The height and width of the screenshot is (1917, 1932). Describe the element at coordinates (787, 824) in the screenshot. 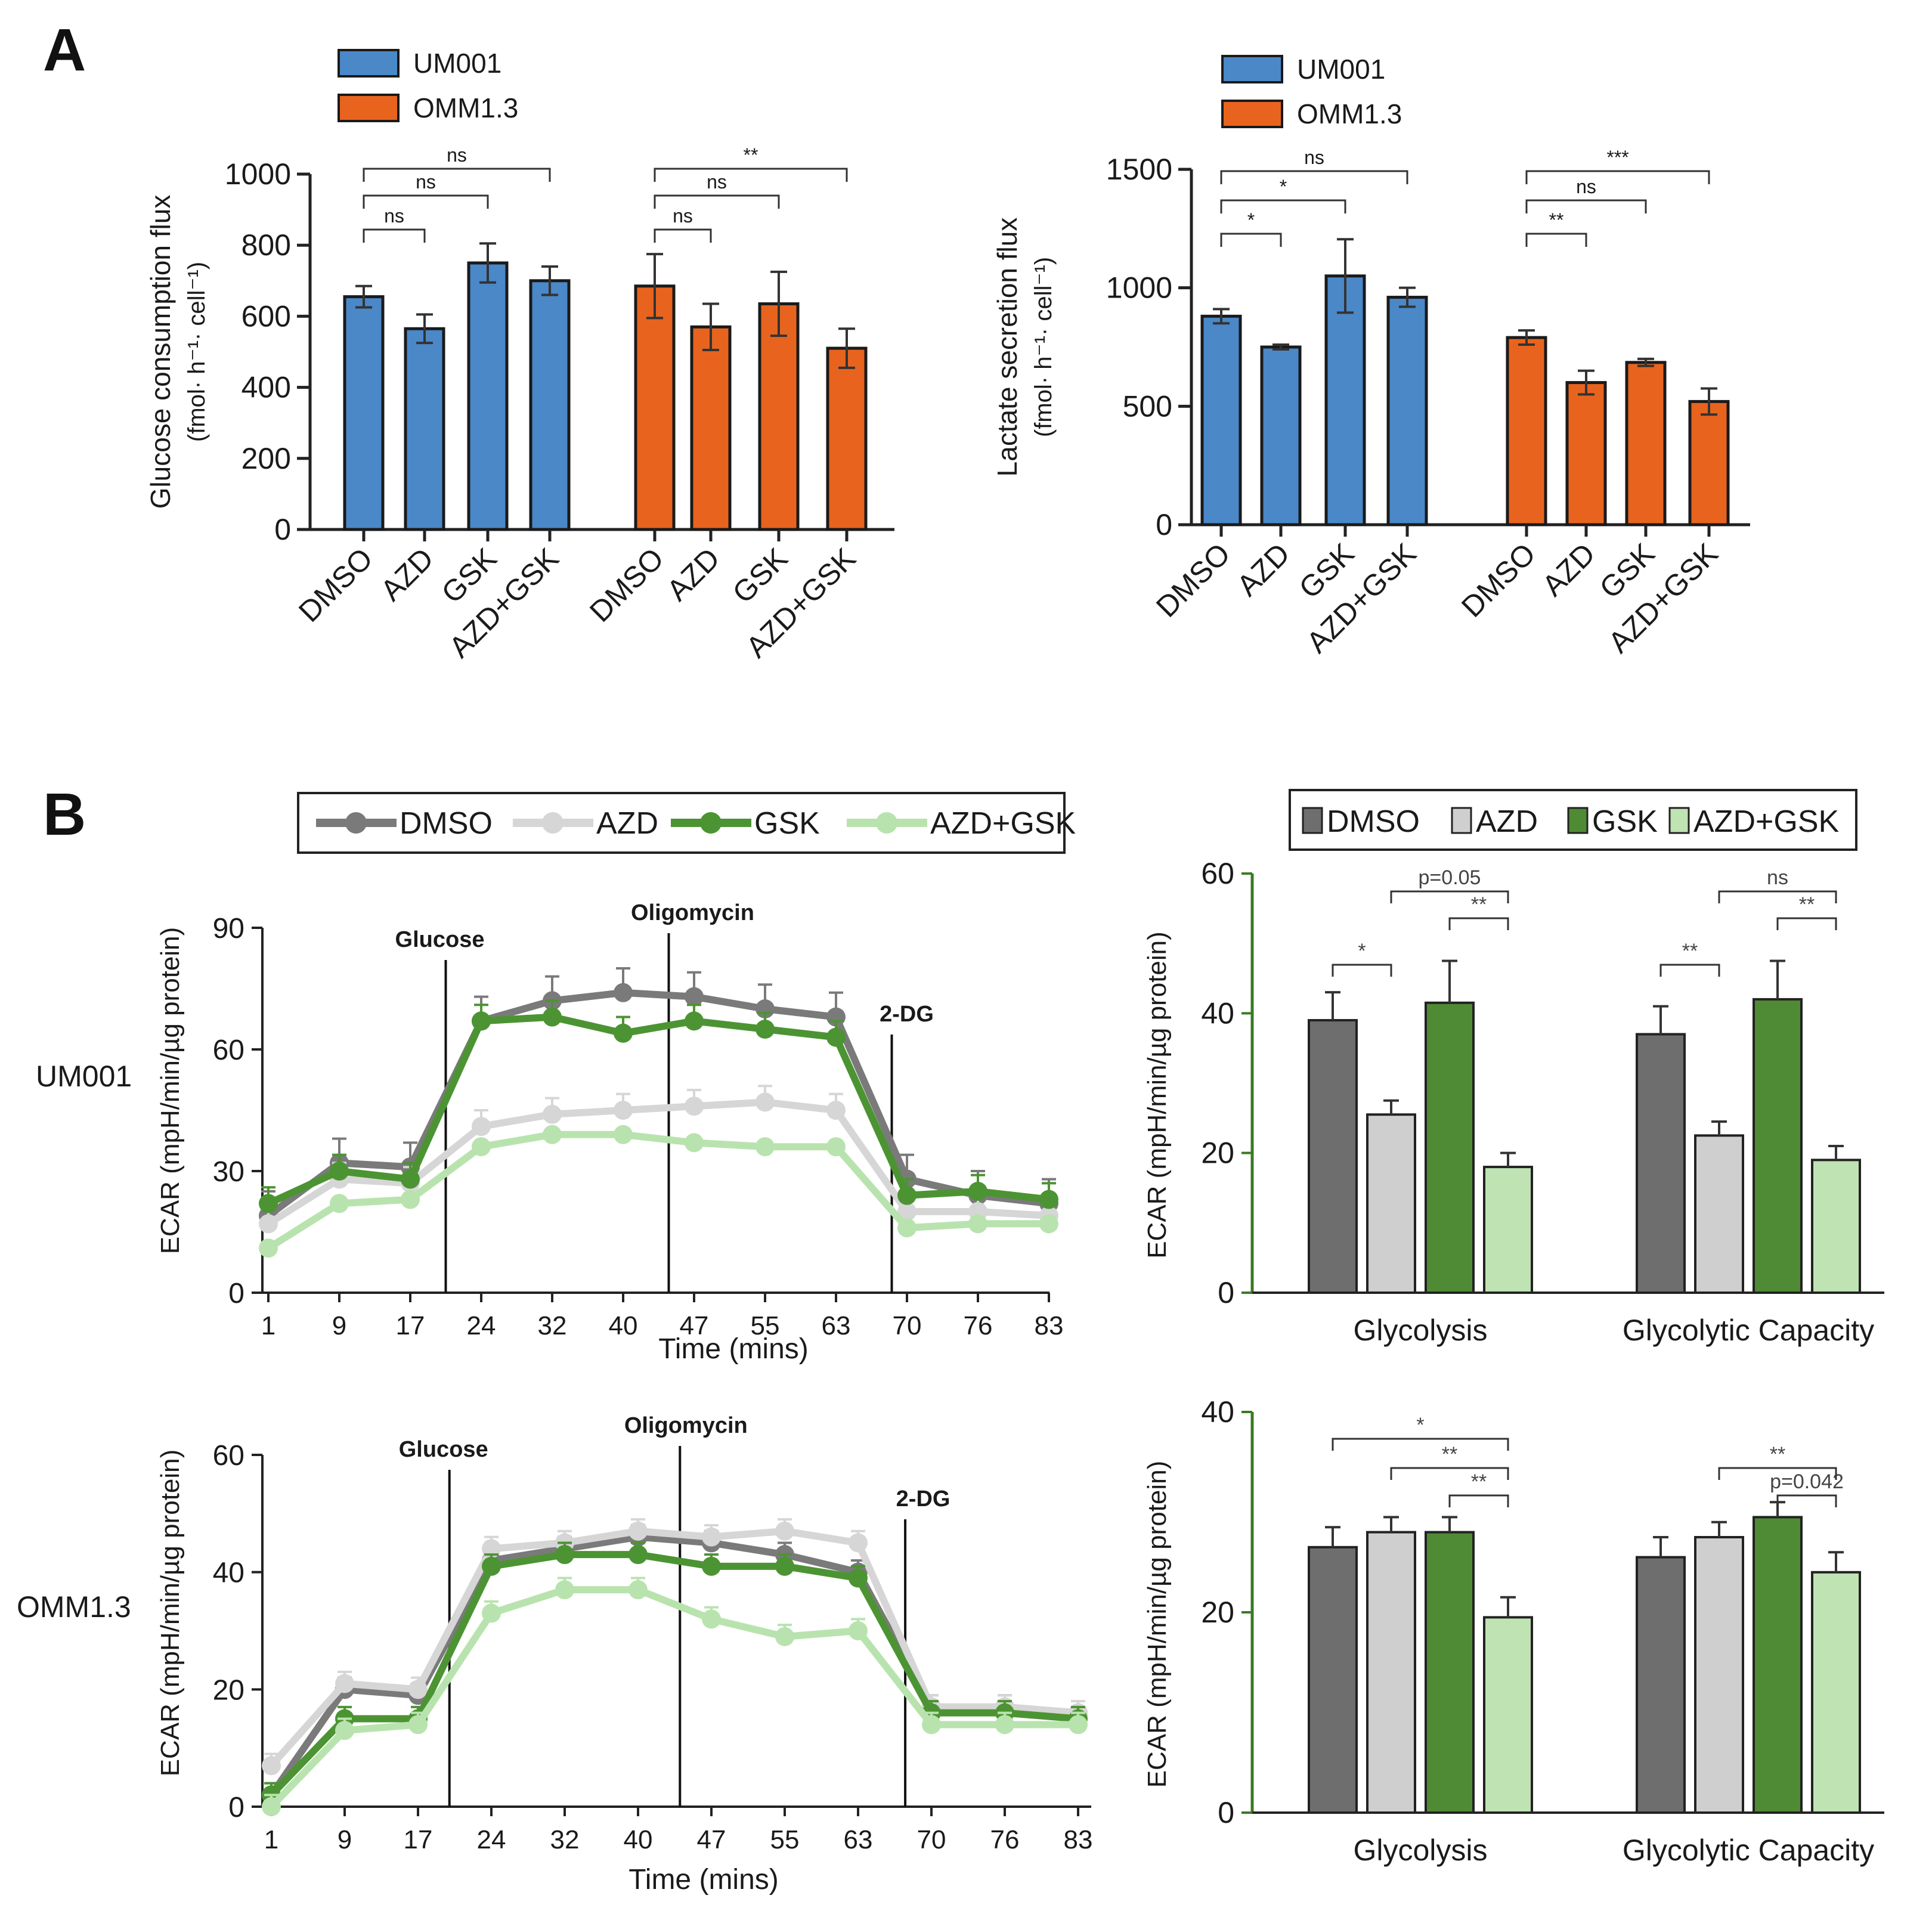

I see `legend-label: GSK` at that location.